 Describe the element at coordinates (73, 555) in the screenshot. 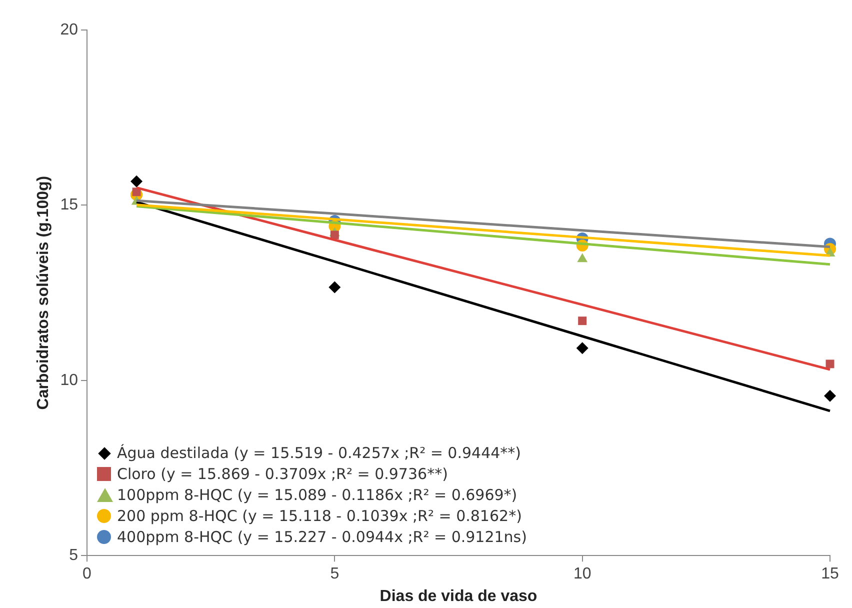

I see `y-tick-label: 5` at that location.